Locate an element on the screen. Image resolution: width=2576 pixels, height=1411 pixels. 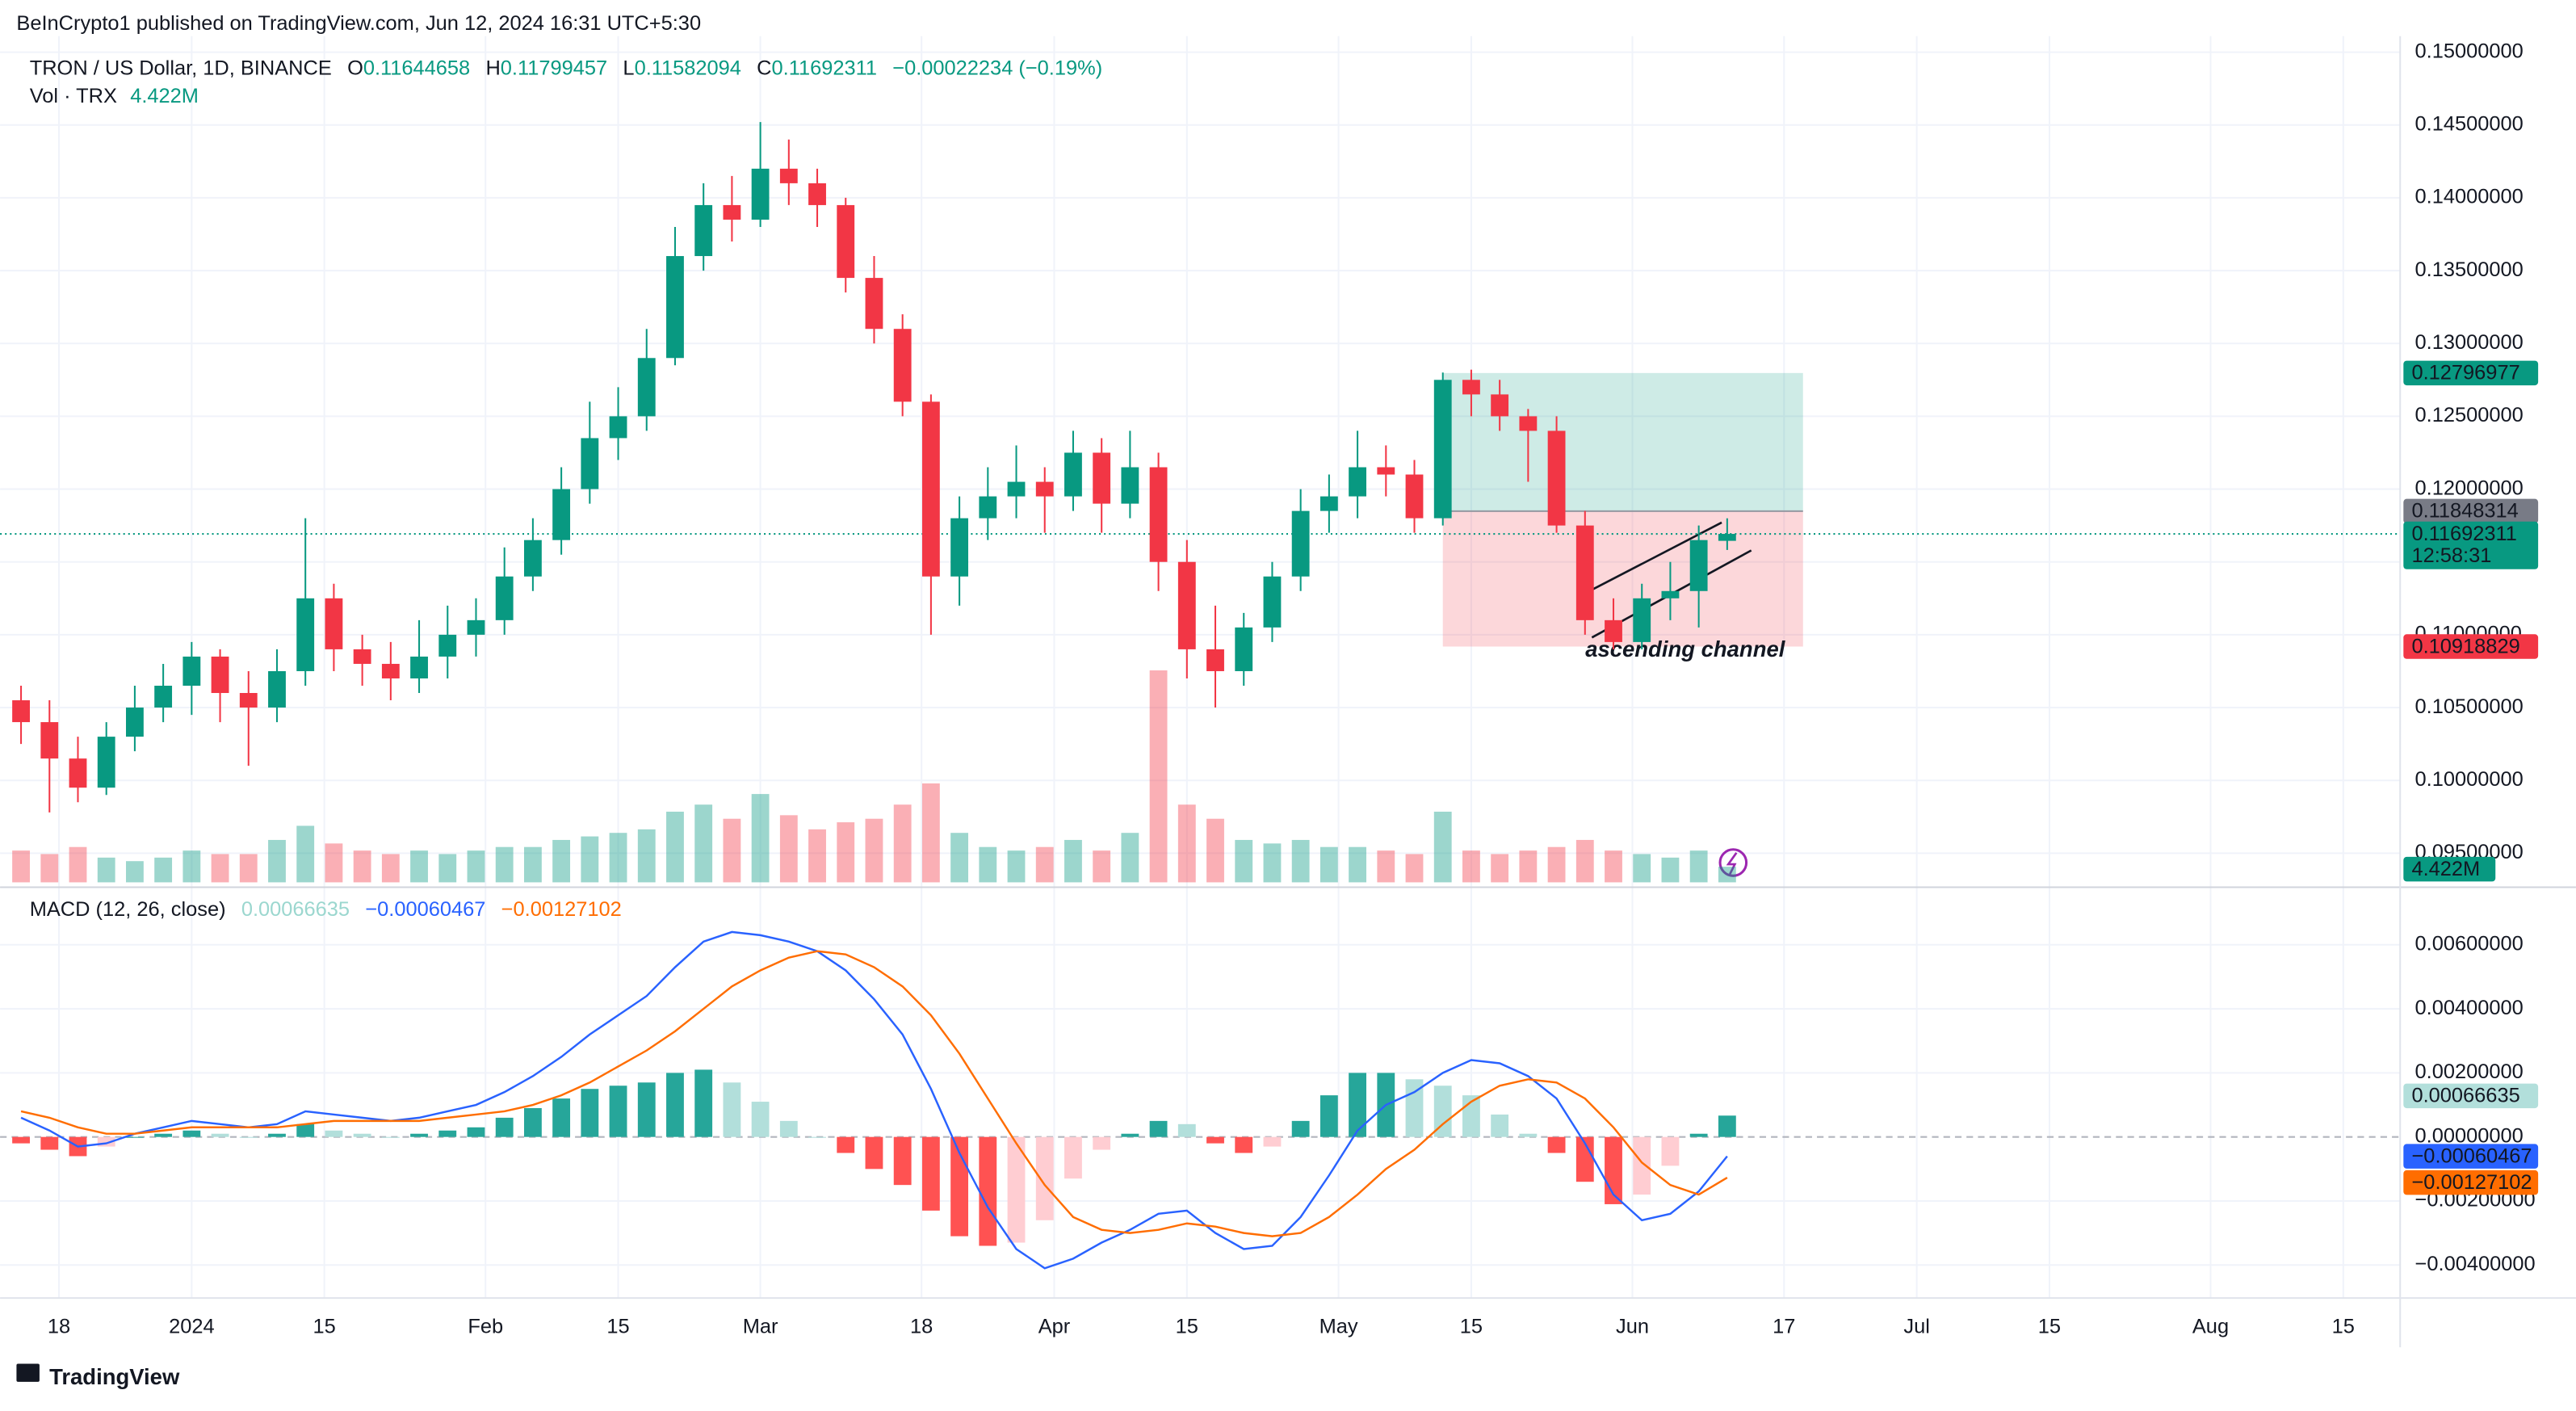
x-tick-label: Feb is located at coordinates (485, 1326).